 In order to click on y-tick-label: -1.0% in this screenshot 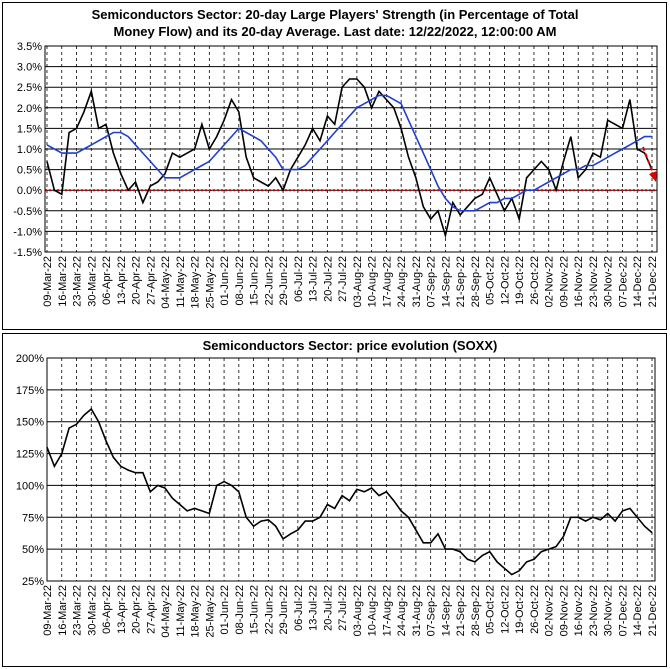, I will do `click(27, 232)`.